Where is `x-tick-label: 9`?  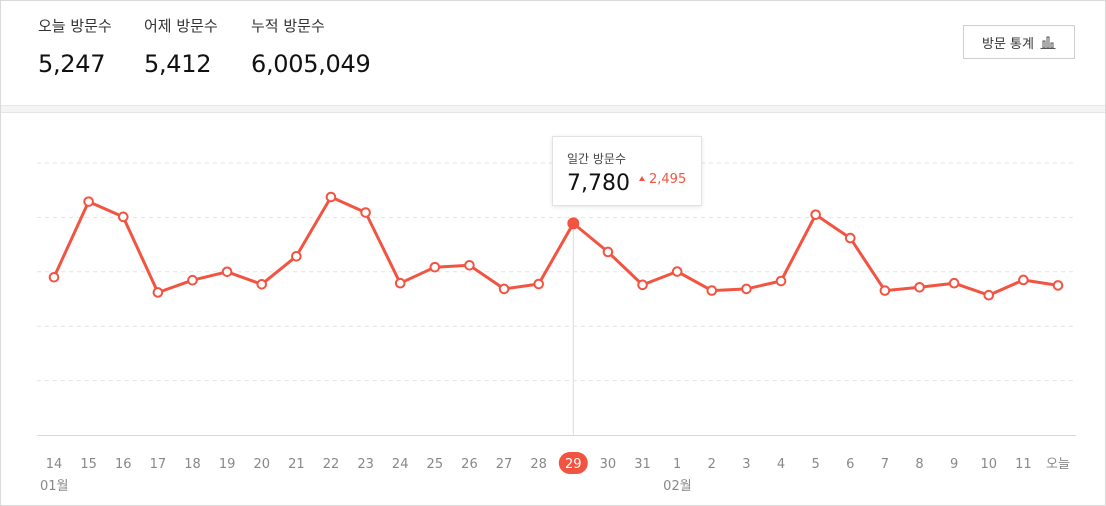 x-tick-label: 9 is located at coordinates (954, 464).